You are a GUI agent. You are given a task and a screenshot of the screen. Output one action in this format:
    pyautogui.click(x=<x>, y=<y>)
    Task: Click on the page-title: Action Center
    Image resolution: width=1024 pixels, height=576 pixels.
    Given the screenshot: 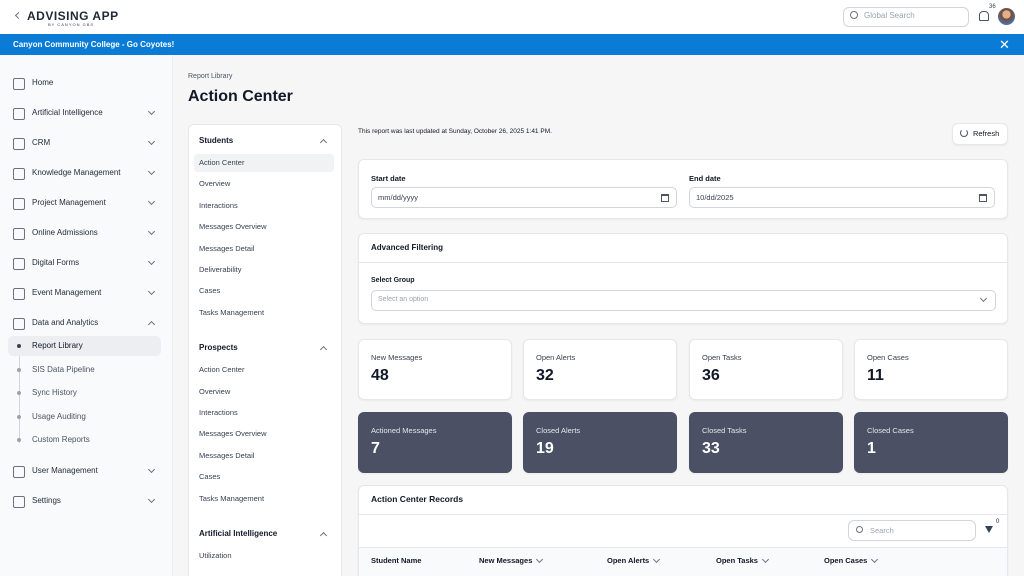 What is the action you would take?
    pyautogui.click(x=240, y=96)
    